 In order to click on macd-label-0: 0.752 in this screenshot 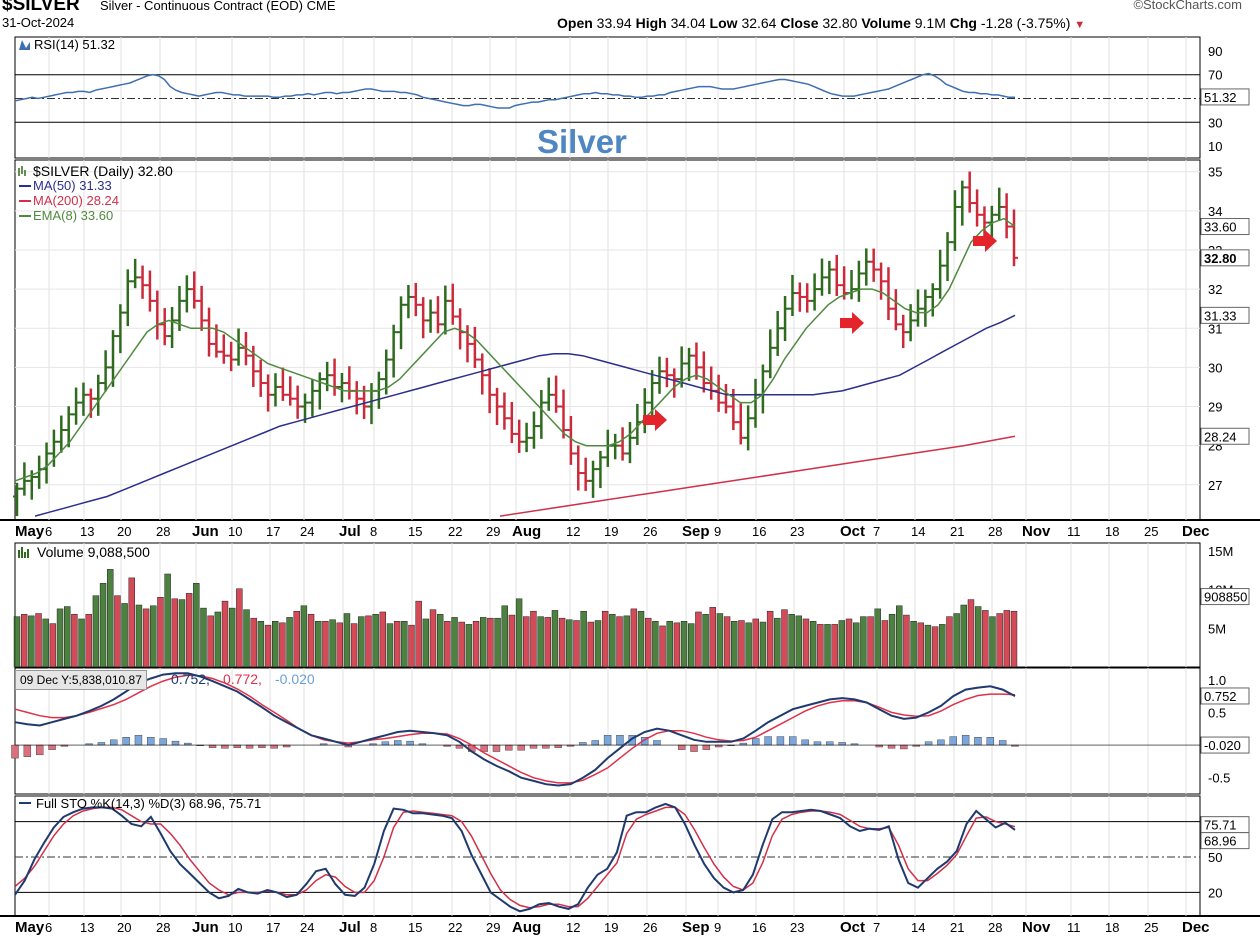, I will do `click(1220, 696)`.